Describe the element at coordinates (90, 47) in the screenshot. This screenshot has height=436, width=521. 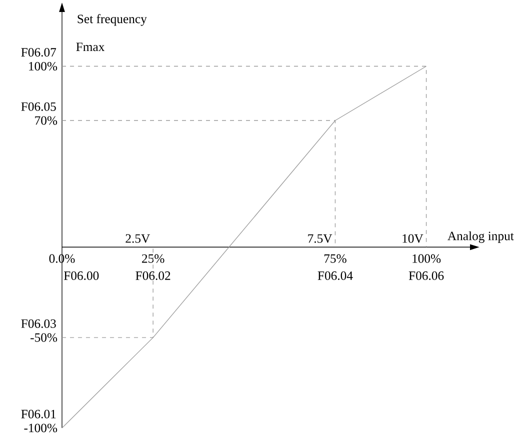
I see `annotation: Fmax` at that location.